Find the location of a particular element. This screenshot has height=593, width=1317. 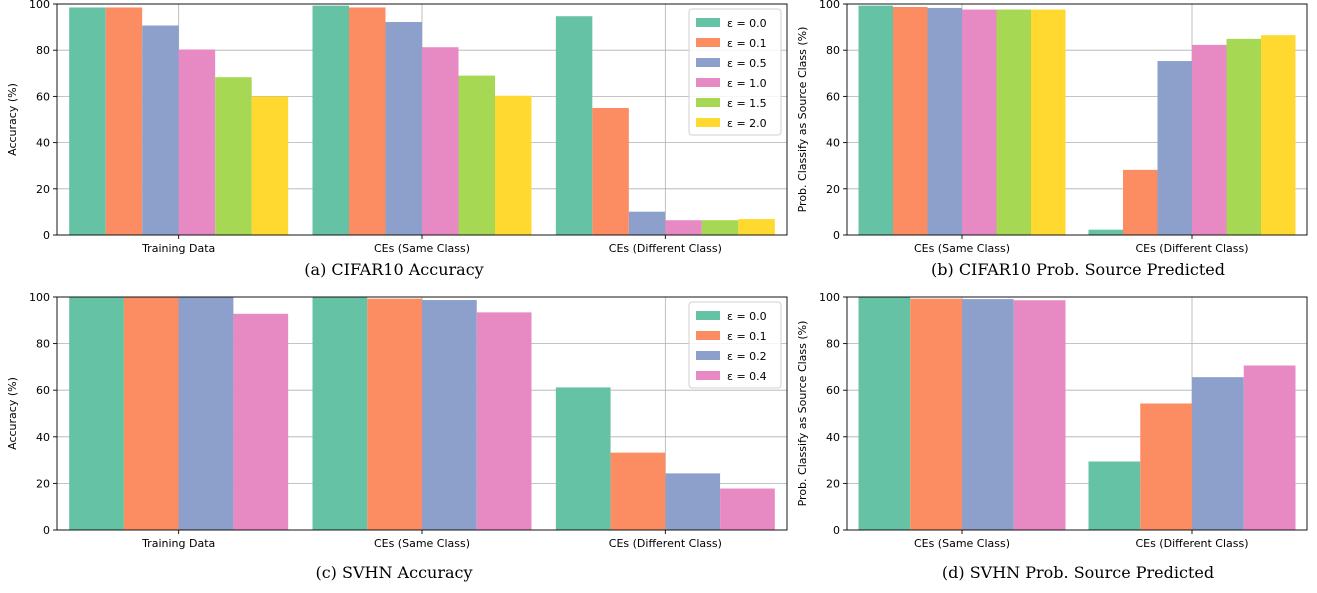

legend-label: ε = 0.4 is located at coordinates (747, 376).